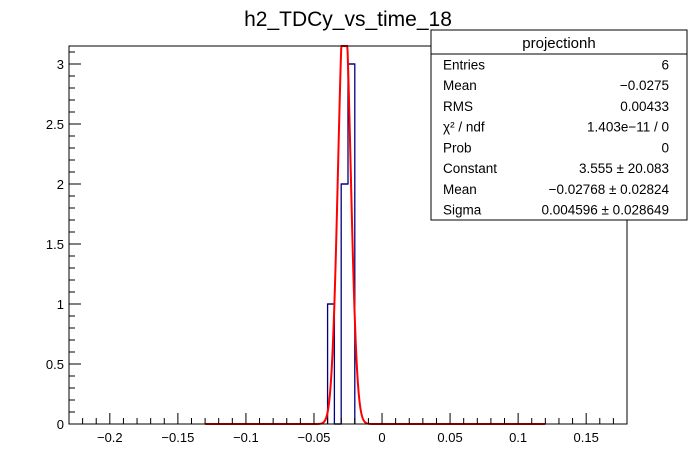 This screenshot has width=696, height=472. I want to click on y-tick-label: 0.5, so click(55, 364).